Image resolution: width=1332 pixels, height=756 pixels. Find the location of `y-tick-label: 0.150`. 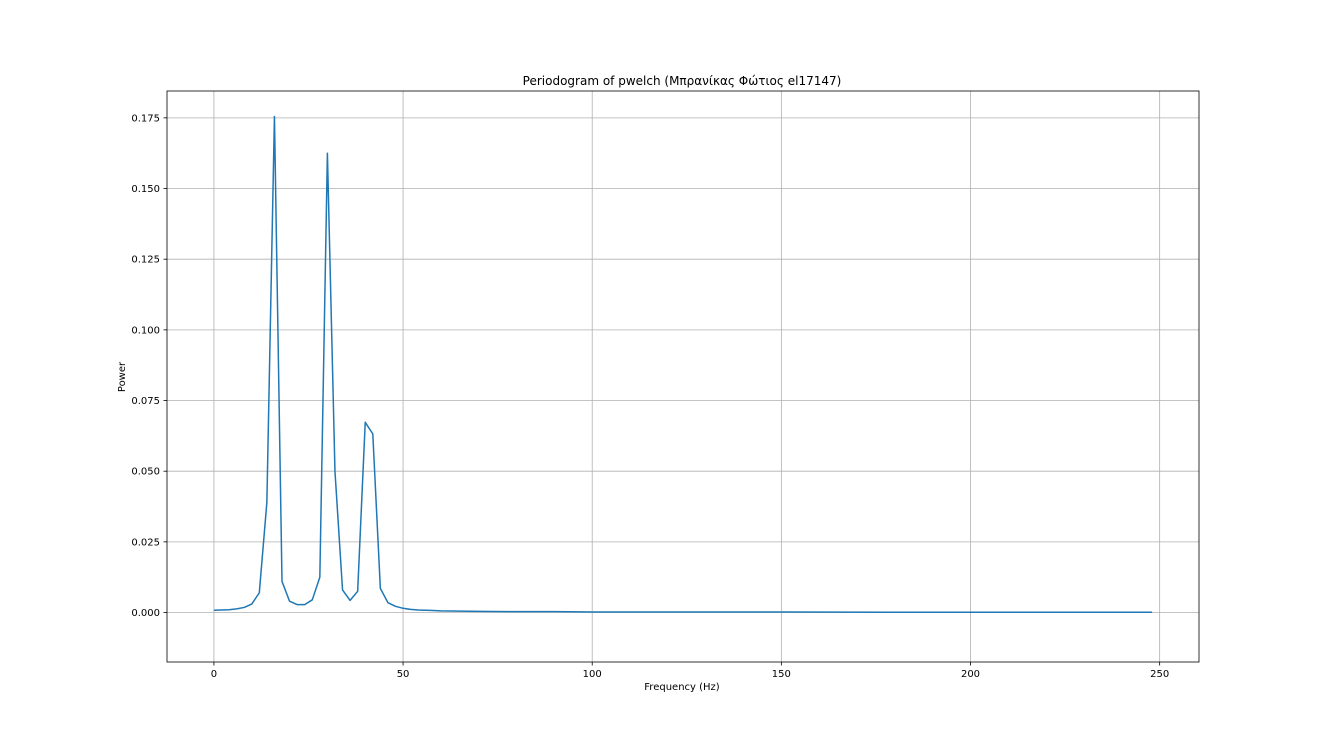

y-tick-label: 0.150 is located at coordinates (145, 189).